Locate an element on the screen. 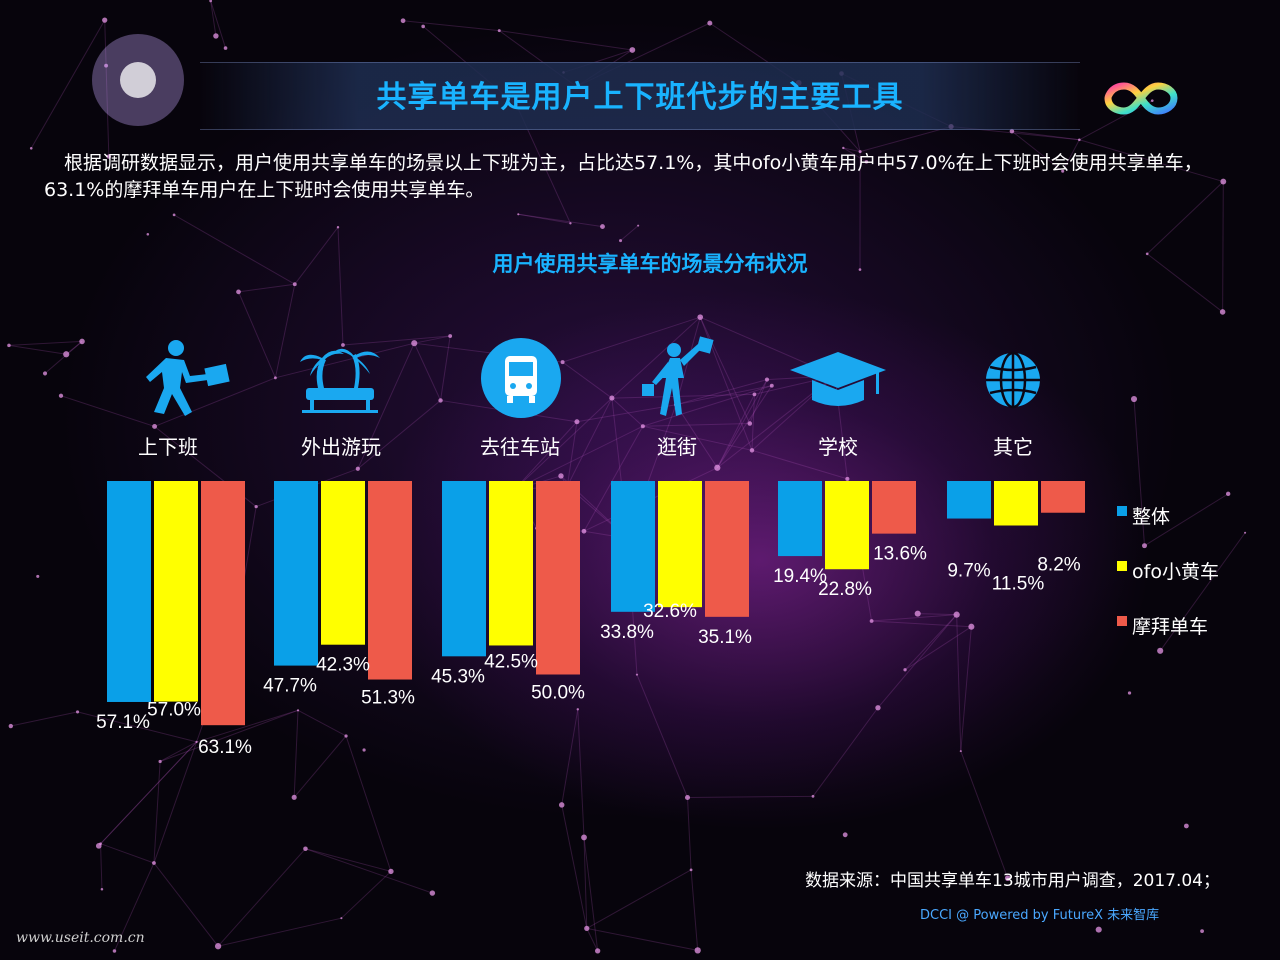 The height and width of the screenshot is (960, 1280). value-label: 9.7% is located at coordinates (968, 571).